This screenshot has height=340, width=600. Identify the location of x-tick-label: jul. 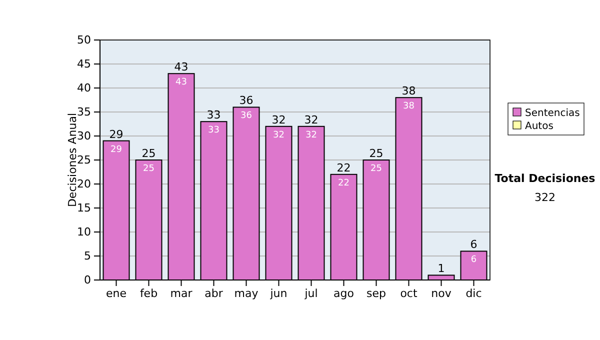
(311, 293).